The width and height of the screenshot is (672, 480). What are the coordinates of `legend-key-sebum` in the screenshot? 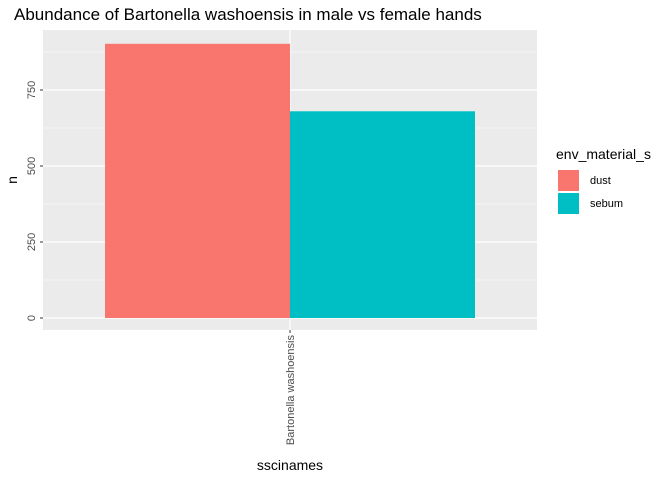 It's located at (568, 203).